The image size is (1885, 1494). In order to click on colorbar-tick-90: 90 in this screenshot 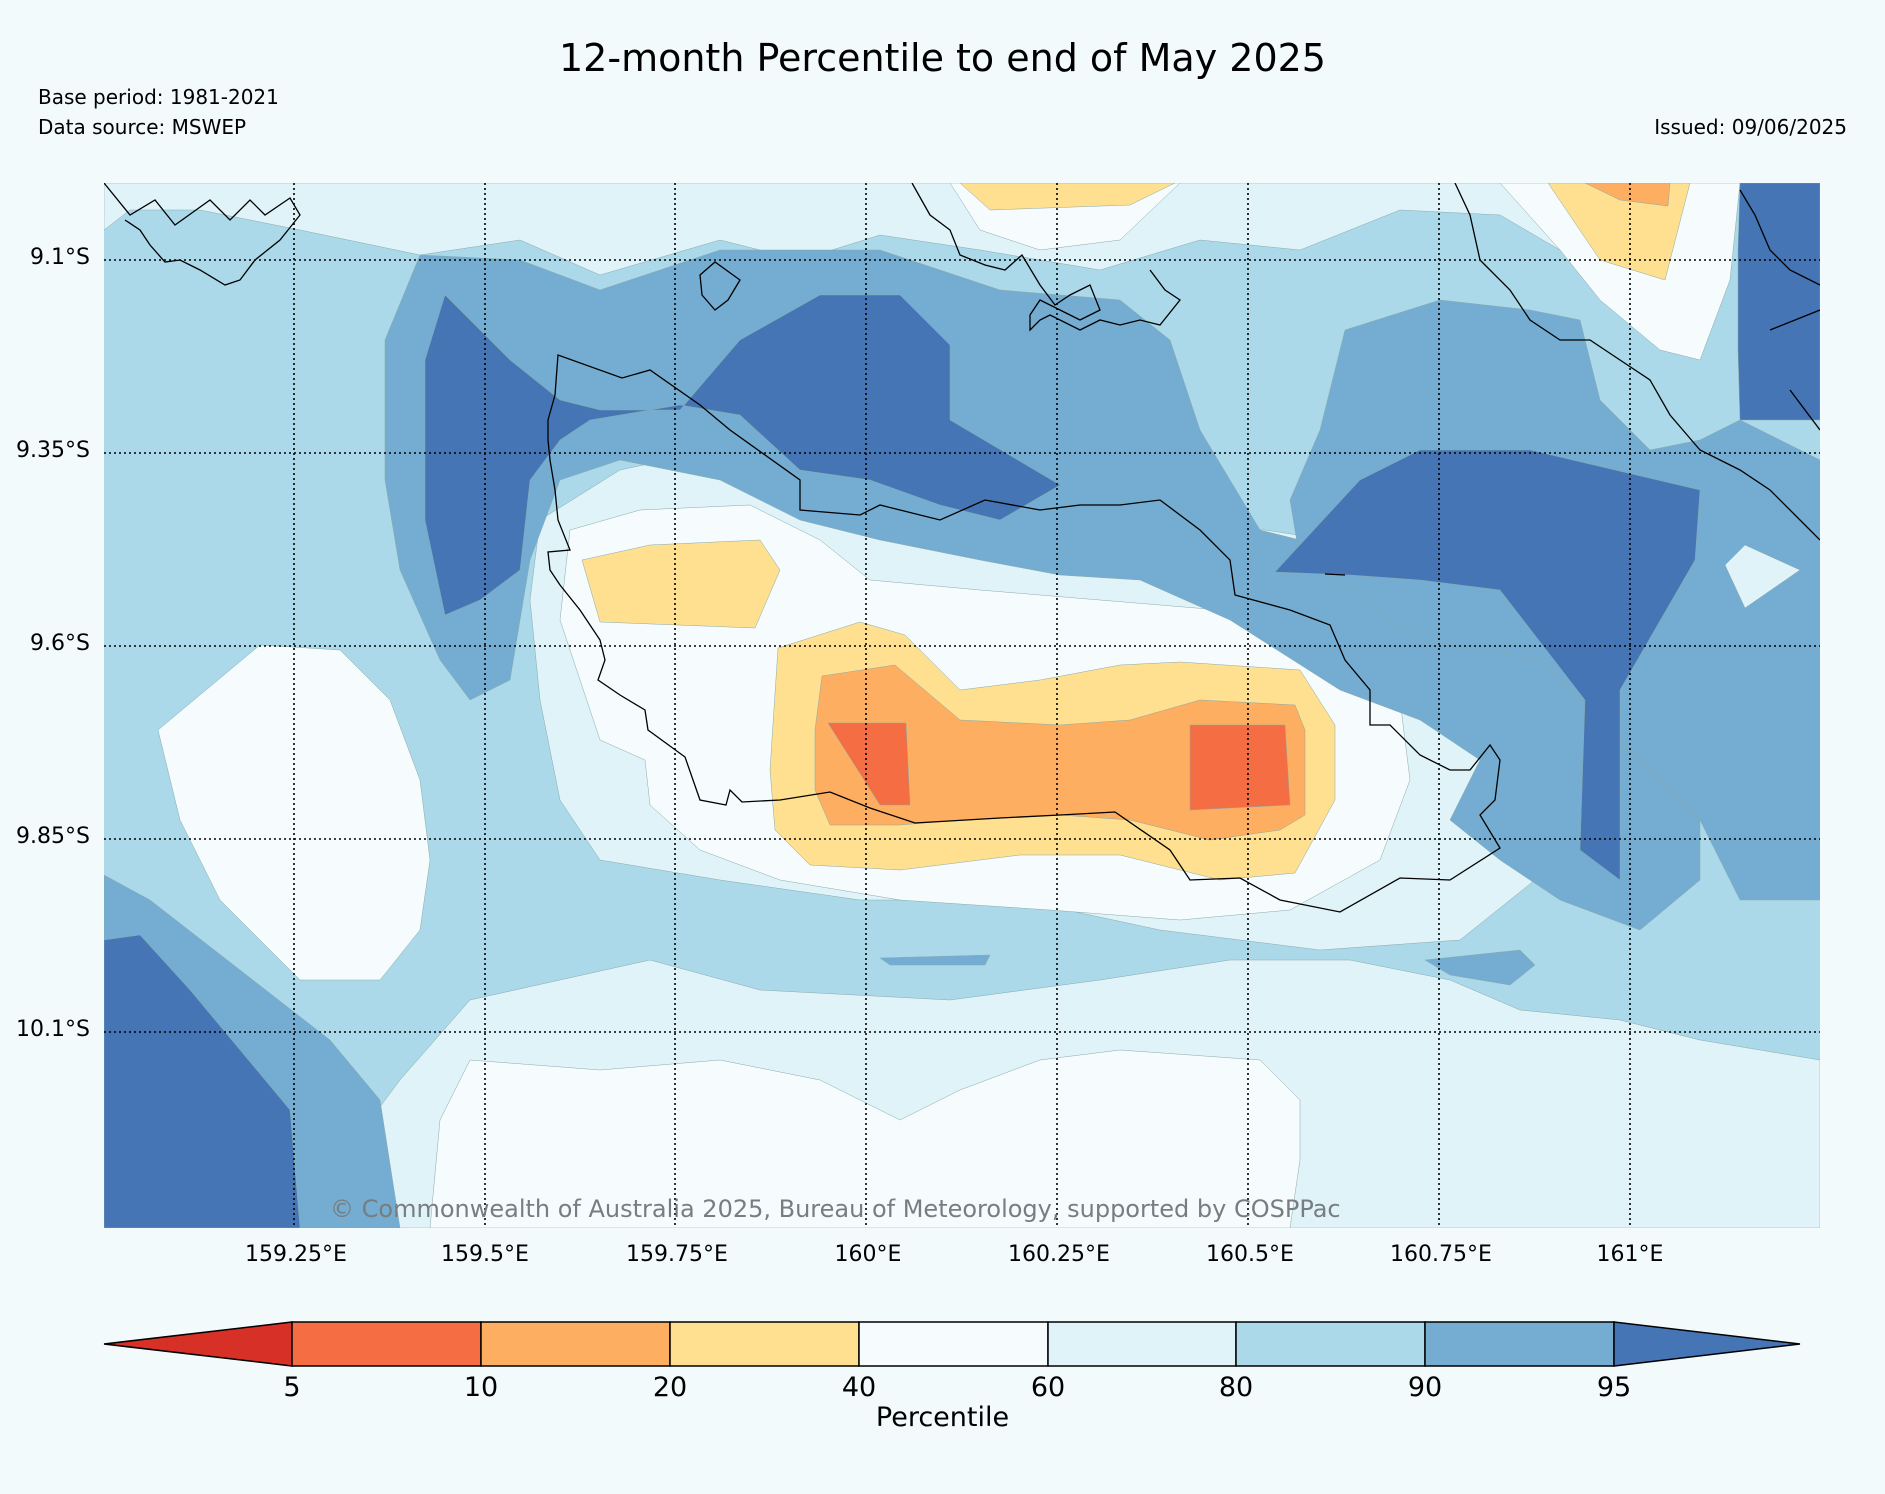, I will do `click(1425, 1387)`.